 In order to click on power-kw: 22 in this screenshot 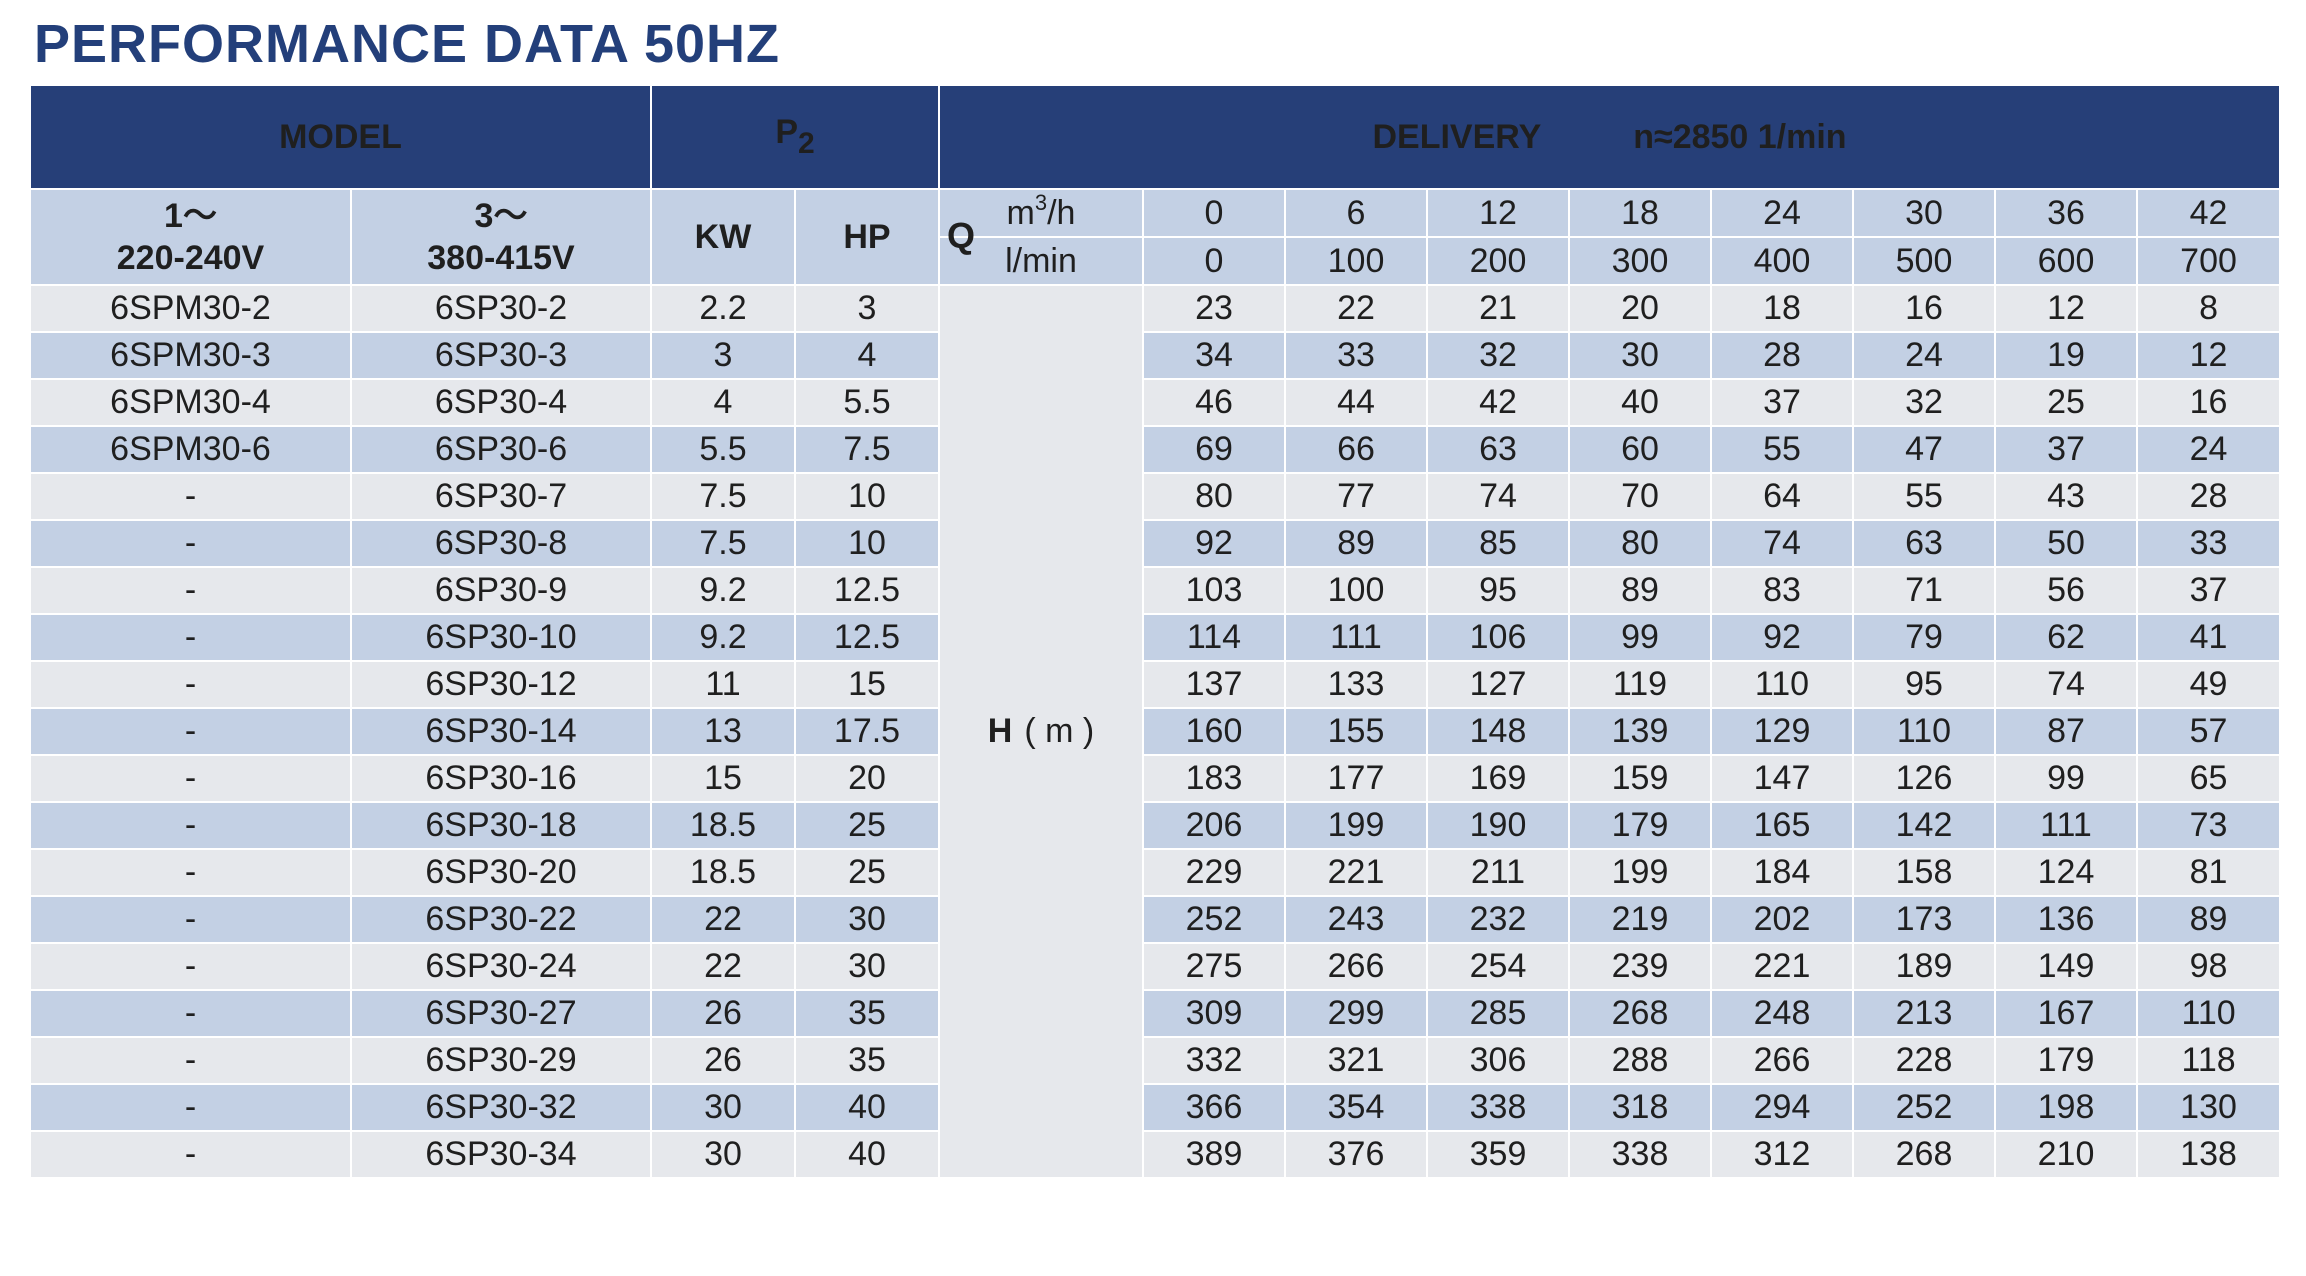, I will do `click(723, 966)`.